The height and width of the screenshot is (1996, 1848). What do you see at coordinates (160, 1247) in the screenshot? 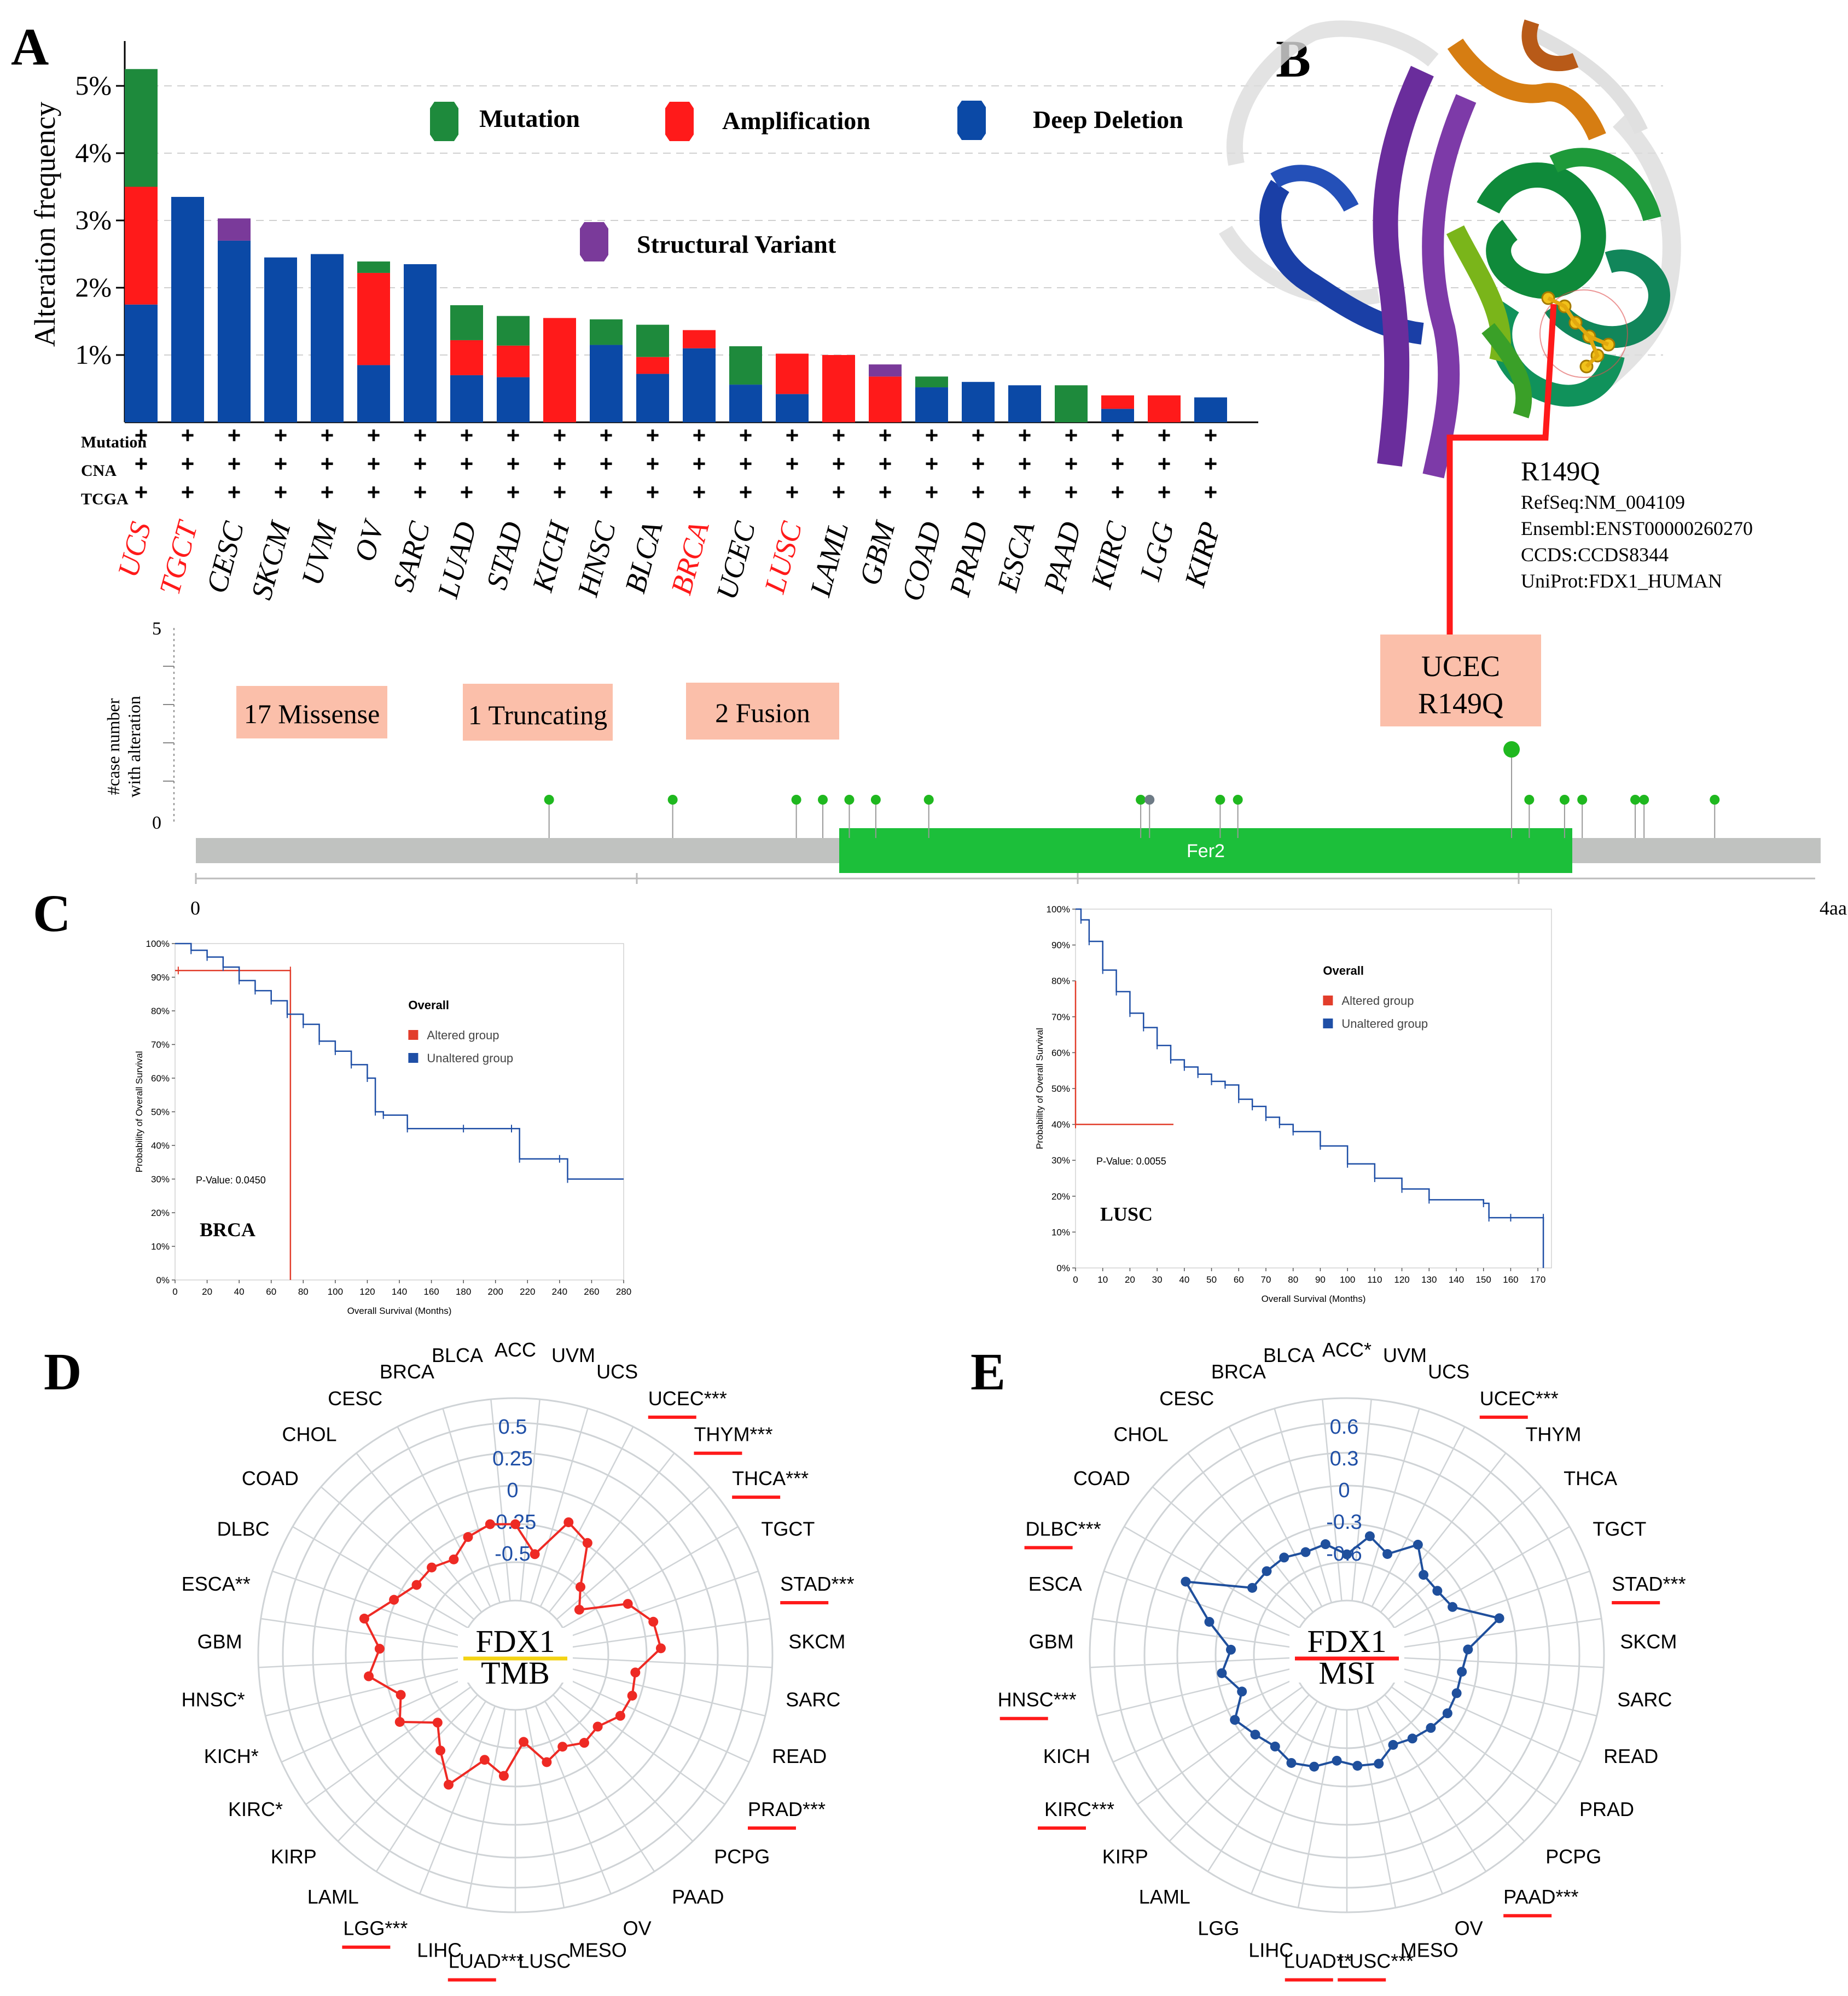
I see `km-ytick-label: 10%` at bounding box center [160, 1247].